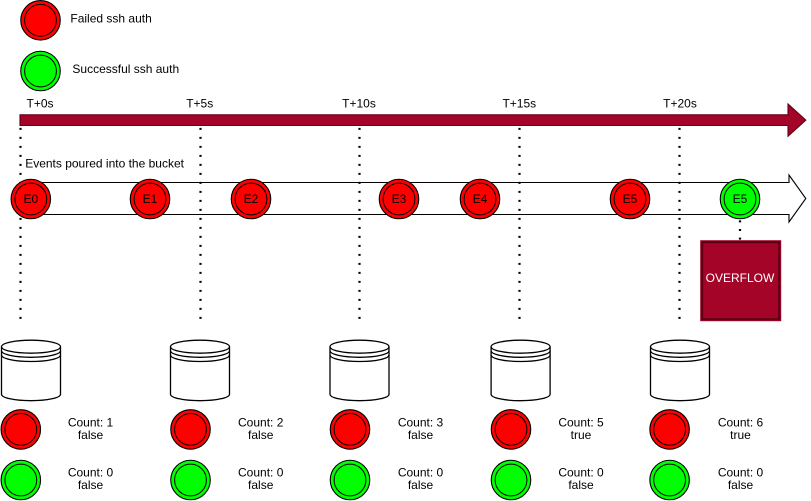 This screenshot has height=501, width=811. What do you see at coordinates (581, 422) in the screenshot?
I see `svg-text: Count: 5` at bounding box center [581, 422].